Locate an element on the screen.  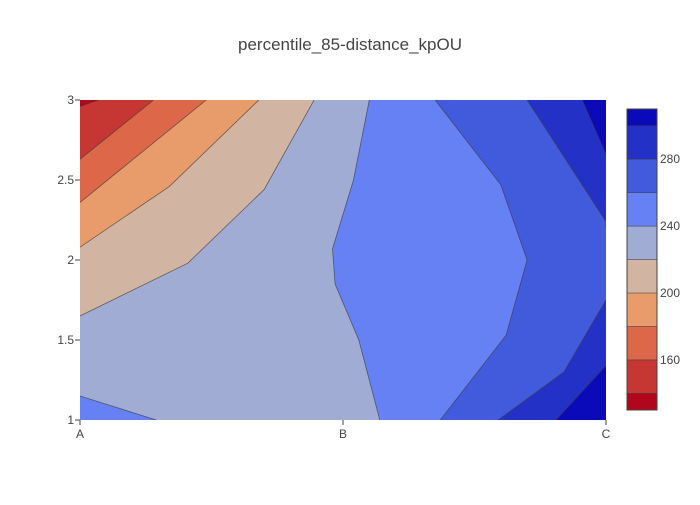
colorbar-tick-label: 280 is located at coordinates (670, 159).